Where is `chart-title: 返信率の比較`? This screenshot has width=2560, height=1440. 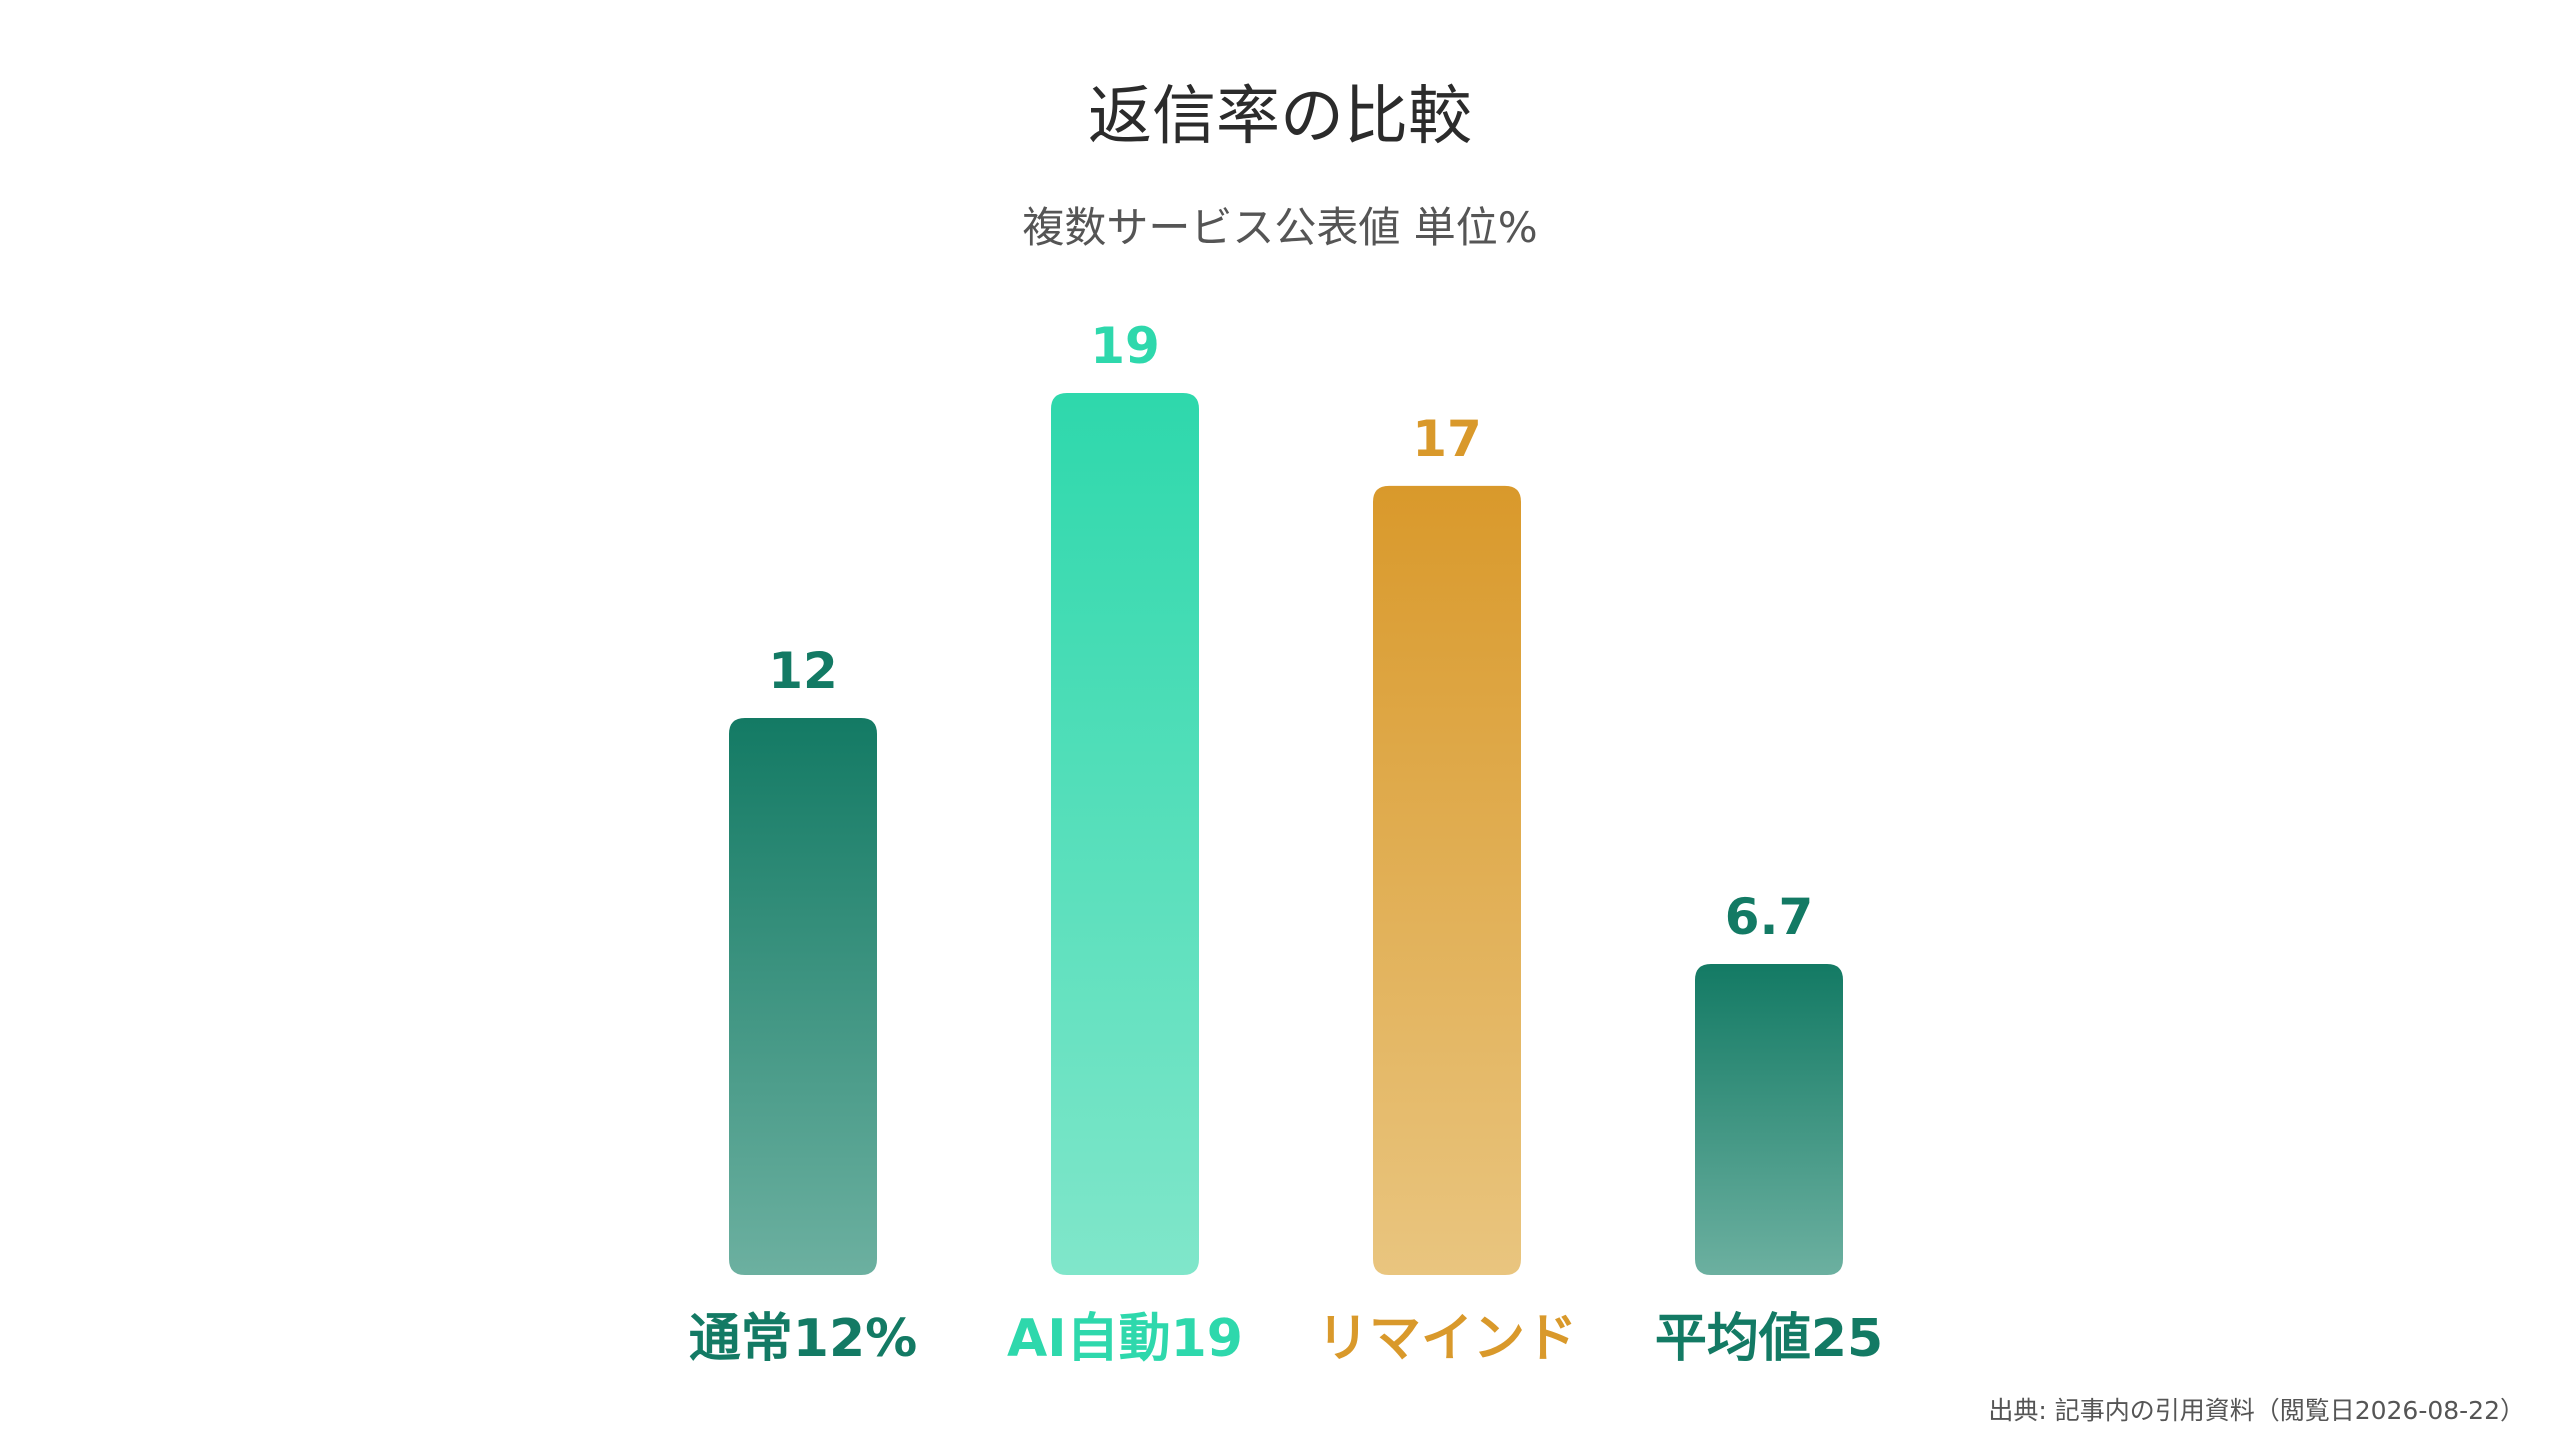
chart-title: 返信率の比較 is located at coordinates (1280, 117).